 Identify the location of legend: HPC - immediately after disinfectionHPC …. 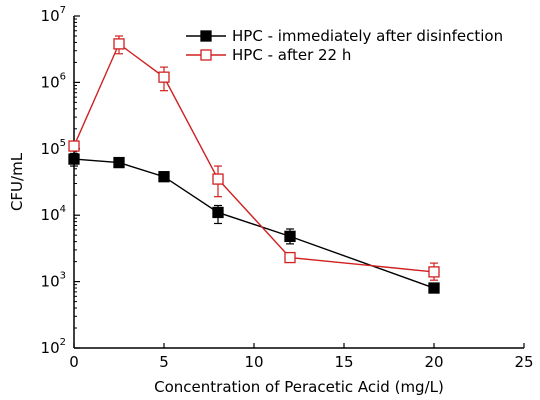
(344, 45).